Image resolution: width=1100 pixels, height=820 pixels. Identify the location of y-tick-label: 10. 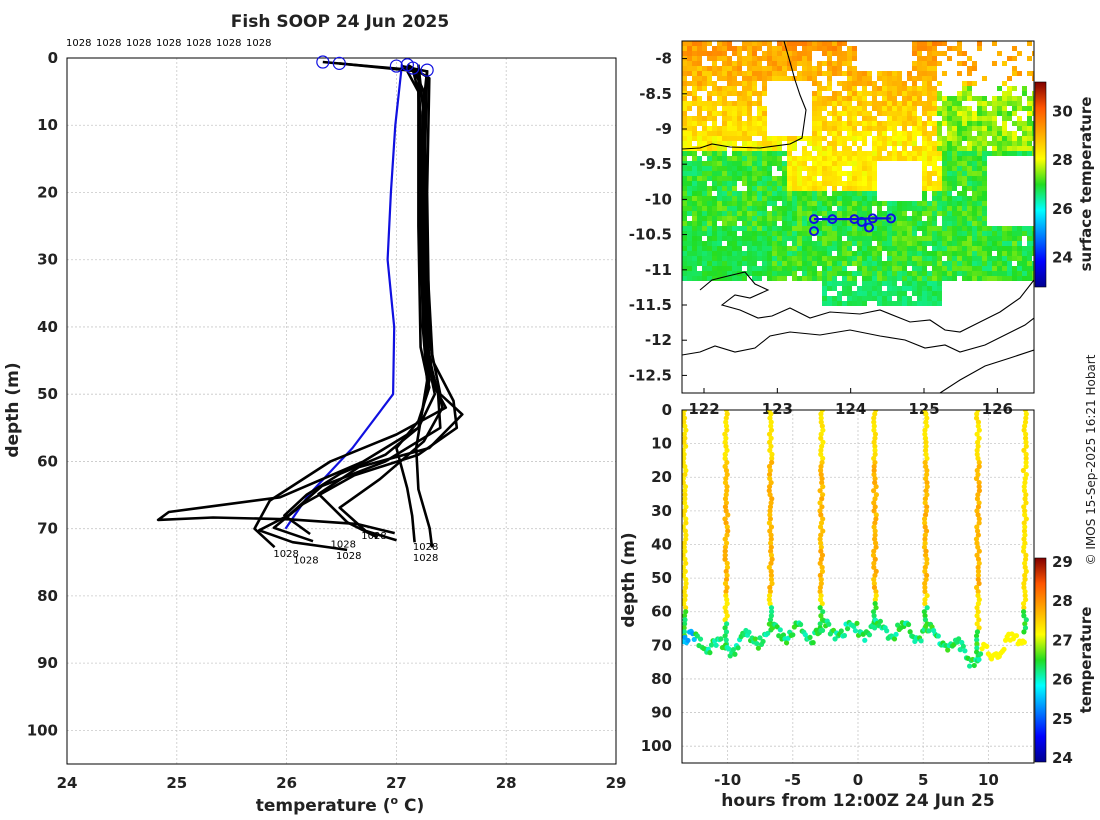
(47, 125).